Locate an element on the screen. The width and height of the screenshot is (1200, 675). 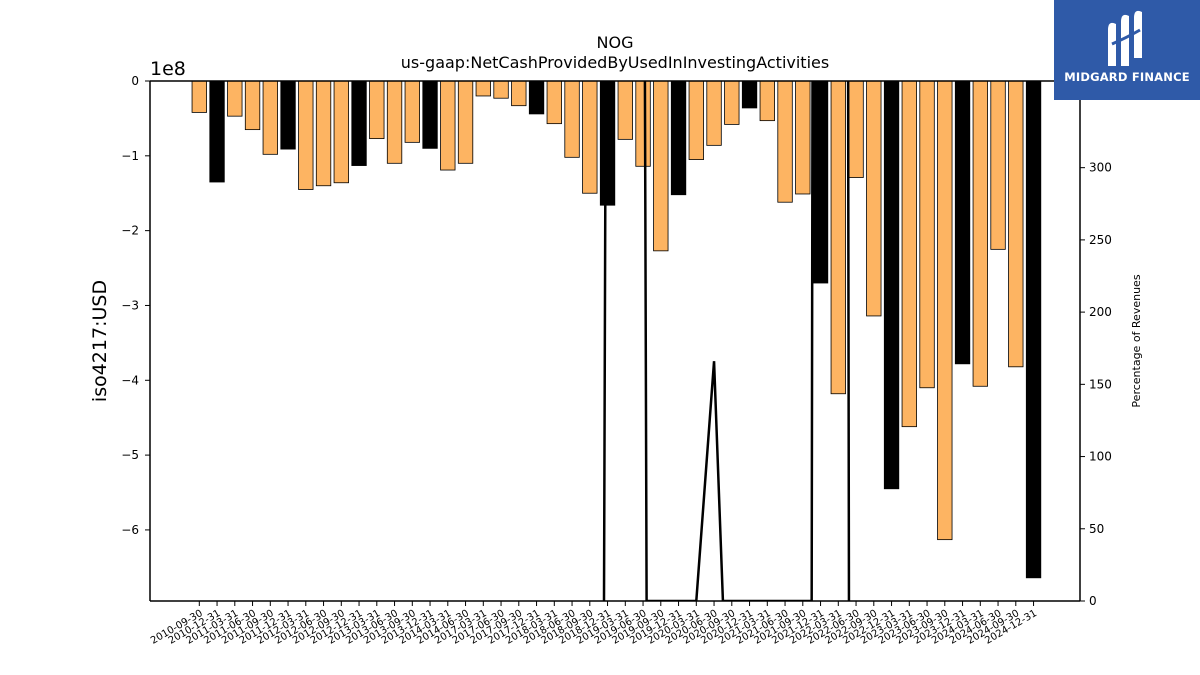
y-tick-label: −4 is located at coordinates (130, 380).